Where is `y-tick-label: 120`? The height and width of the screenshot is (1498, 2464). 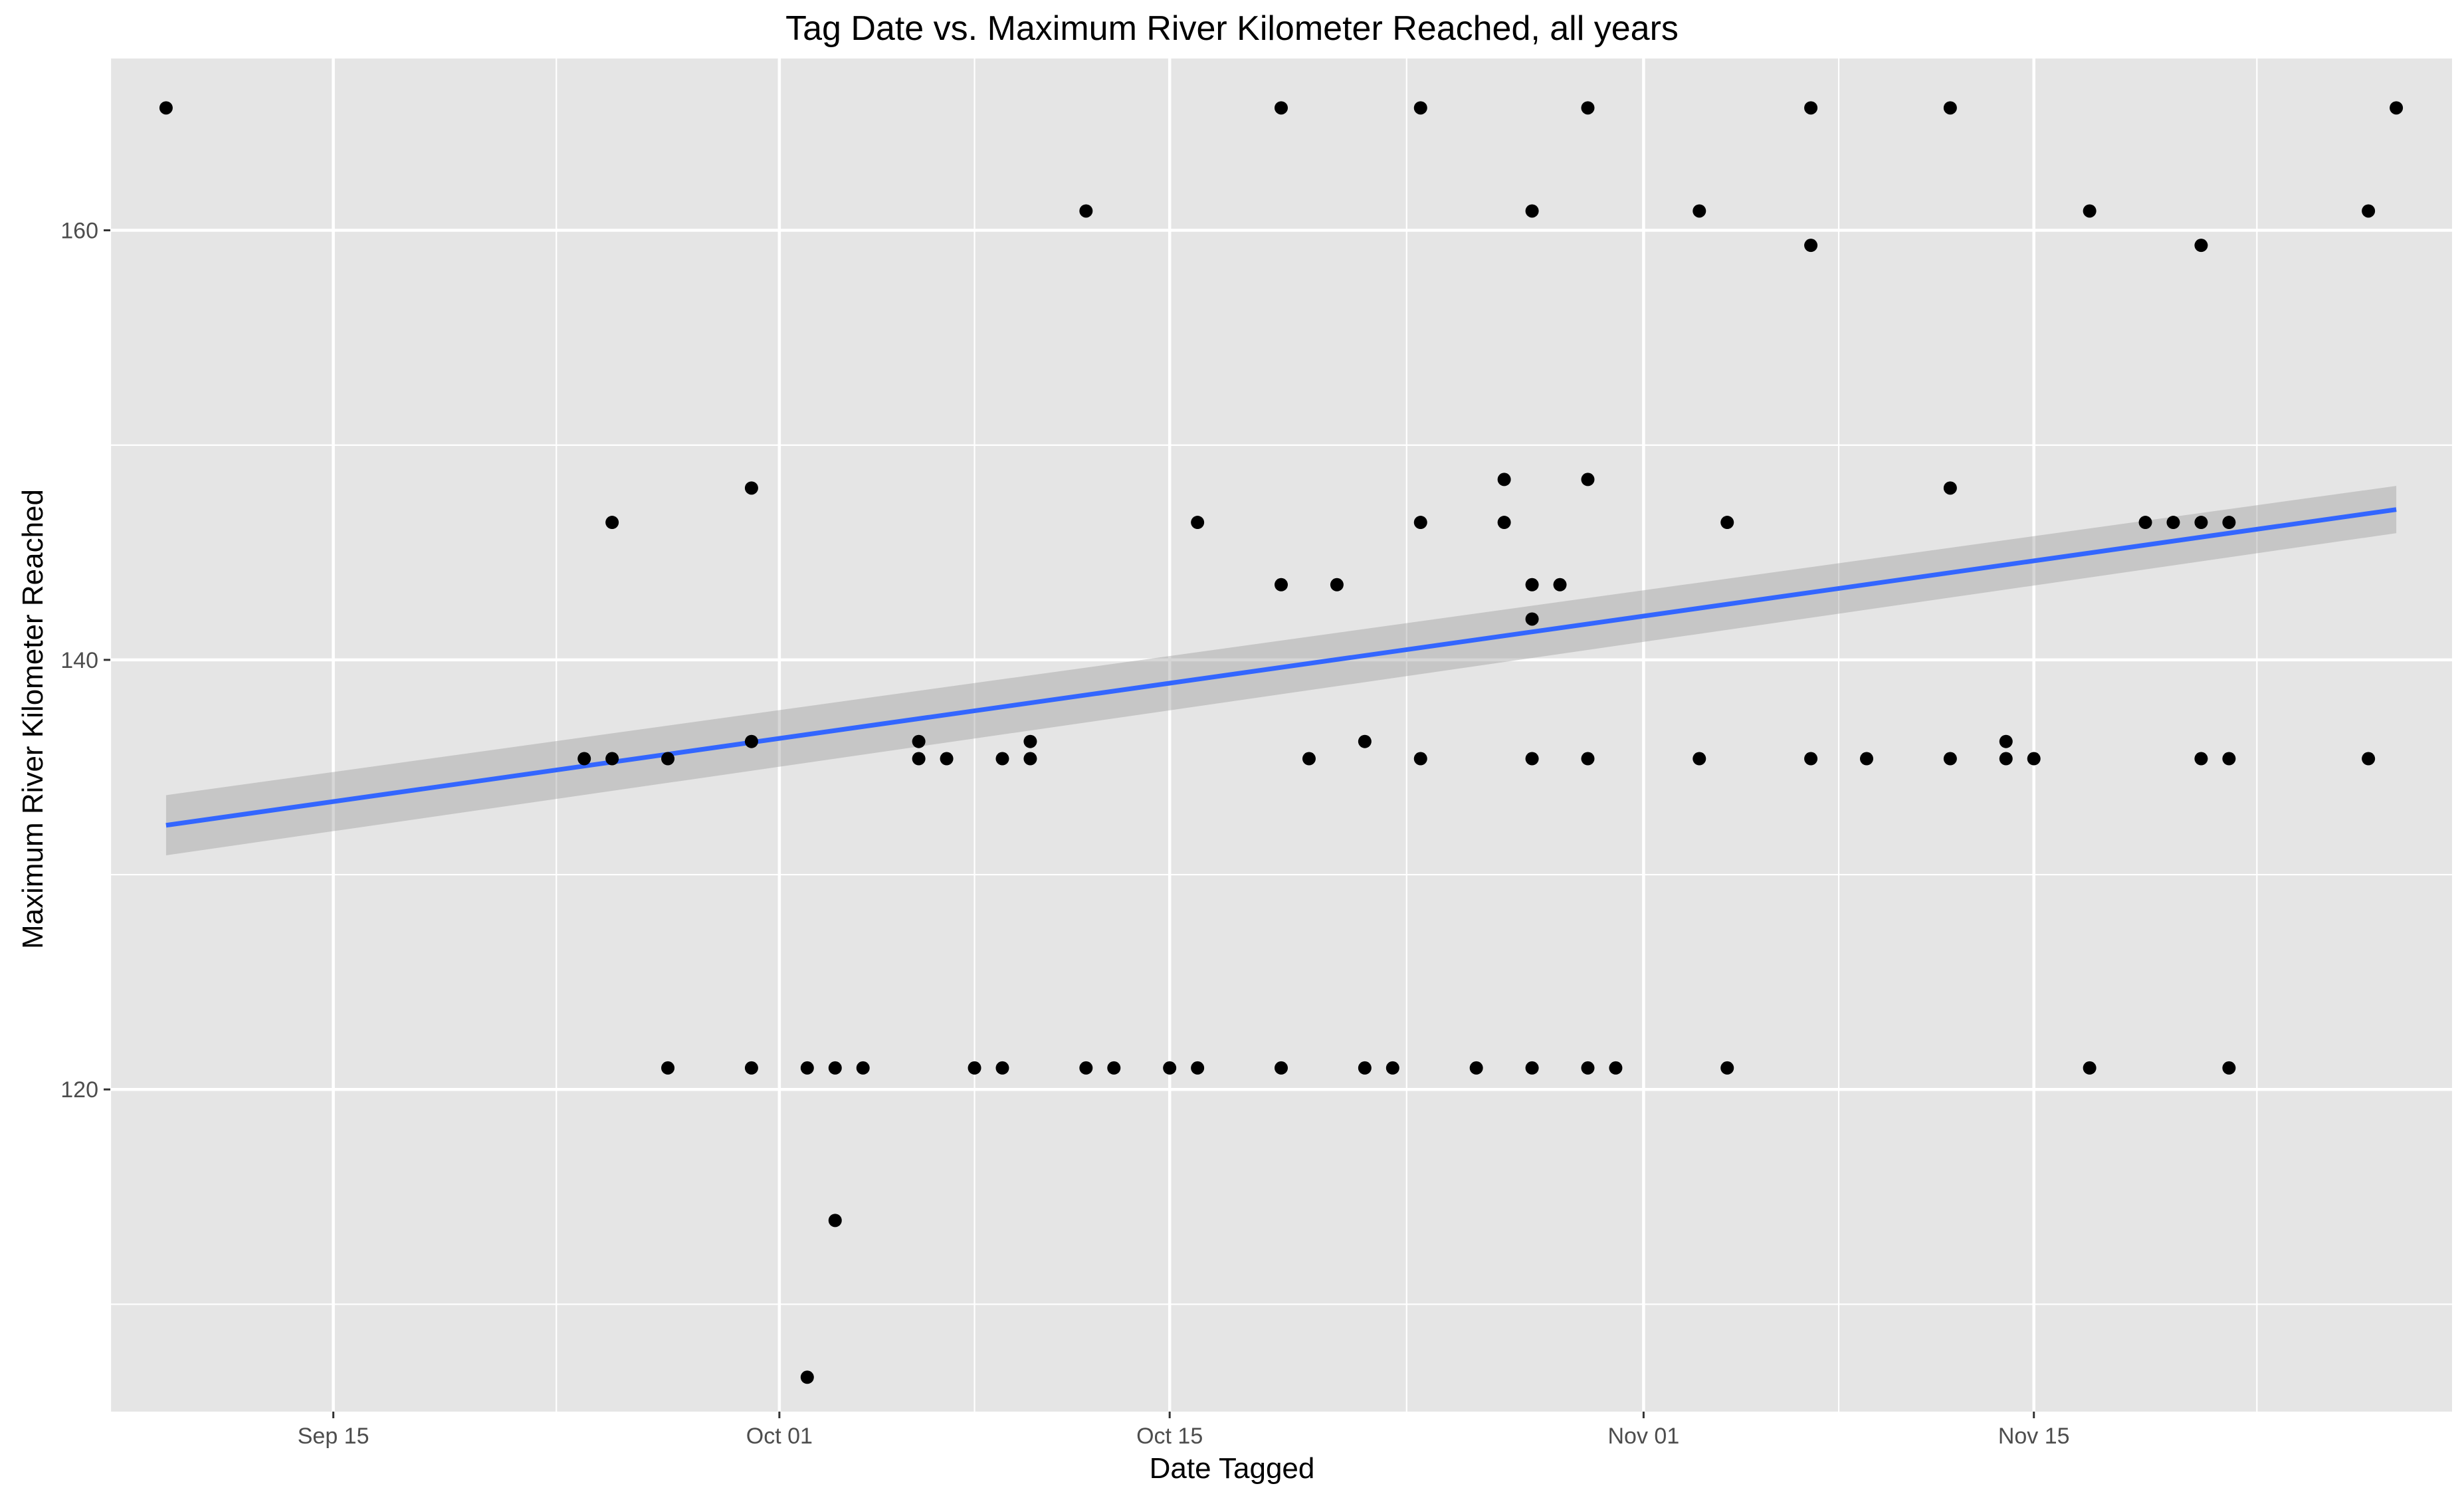 y-tick-label: 120 is located at coordinates (79, 1090).